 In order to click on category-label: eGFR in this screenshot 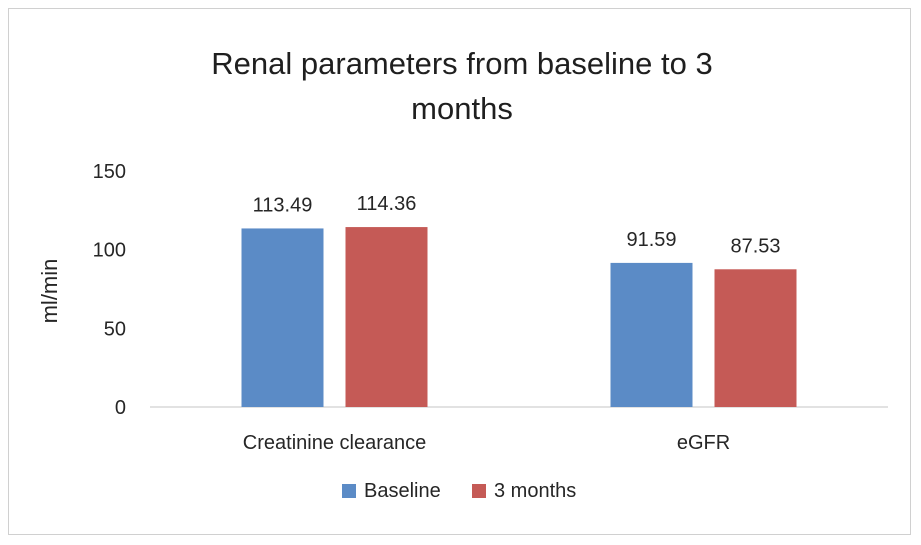, I will do `click(703, 443)`.